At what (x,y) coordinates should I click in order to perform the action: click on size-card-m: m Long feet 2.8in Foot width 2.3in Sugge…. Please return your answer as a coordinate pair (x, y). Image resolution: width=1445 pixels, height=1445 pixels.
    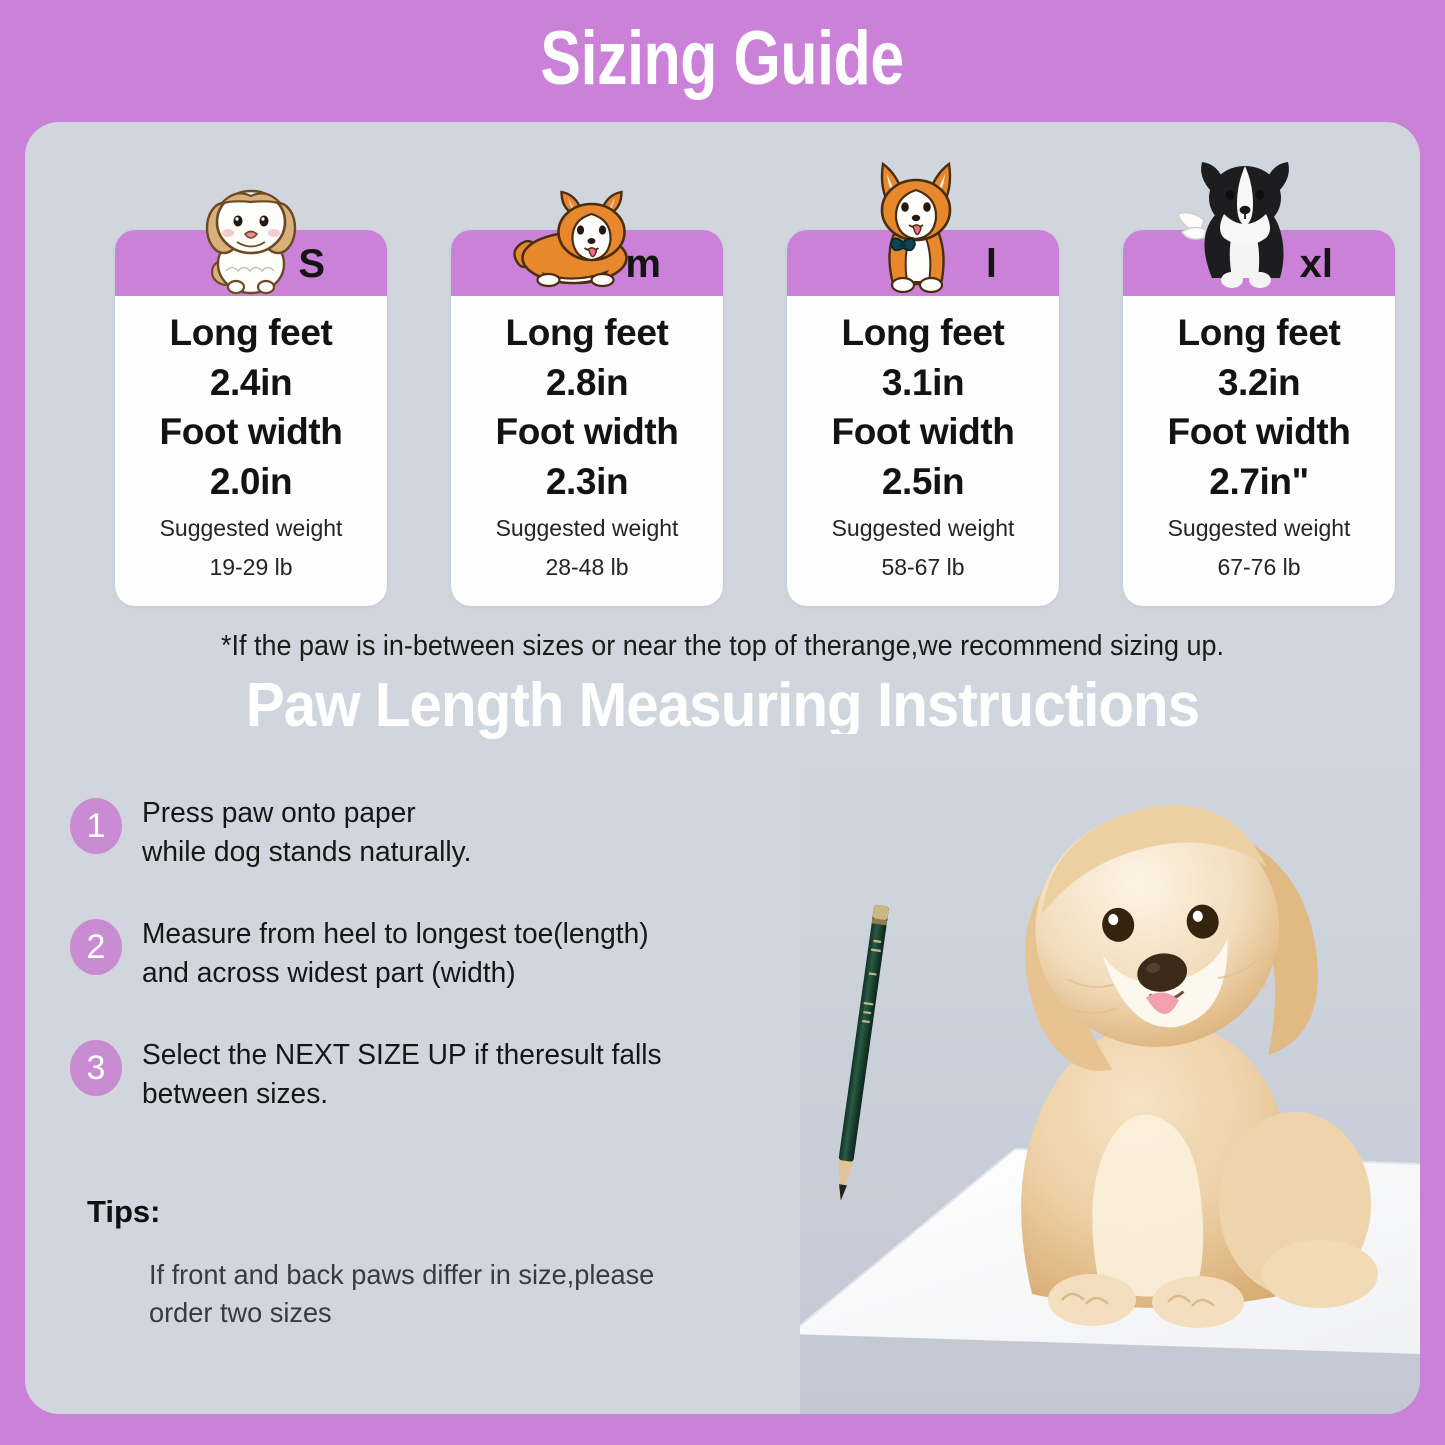
    Looking at the image, I should click on (587, 398).